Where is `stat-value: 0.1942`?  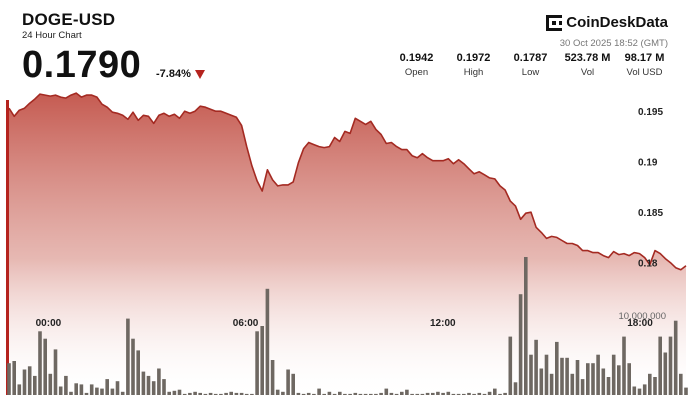
stat-value: 0.1942 is located at coordinates (416, 58).